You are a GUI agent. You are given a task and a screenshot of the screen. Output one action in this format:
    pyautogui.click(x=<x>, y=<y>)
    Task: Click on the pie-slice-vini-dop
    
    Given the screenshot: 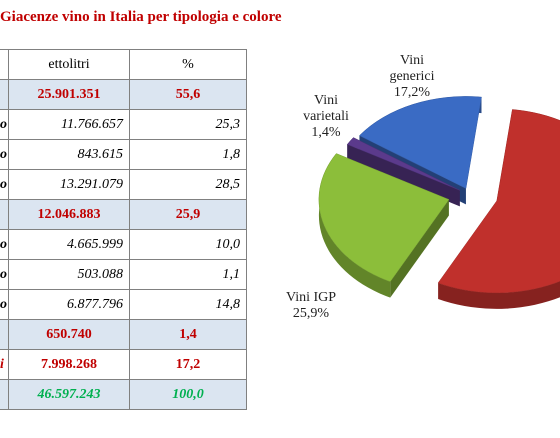 What is the action you would take?
    pyautogui.click(x=498, y=201)
    